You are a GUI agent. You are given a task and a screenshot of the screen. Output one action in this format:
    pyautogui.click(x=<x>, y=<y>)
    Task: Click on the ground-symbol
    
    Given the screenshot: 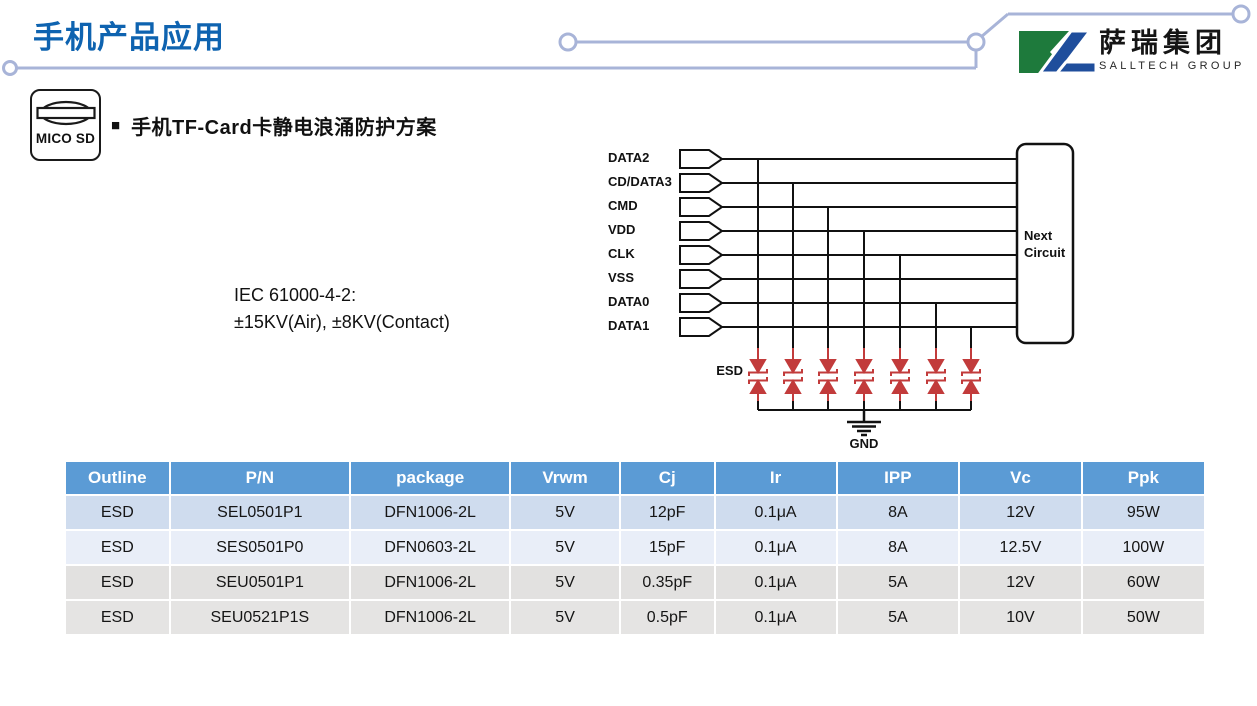 What is the action you would take?
    pyautogui.click(x=864, y=423)
    